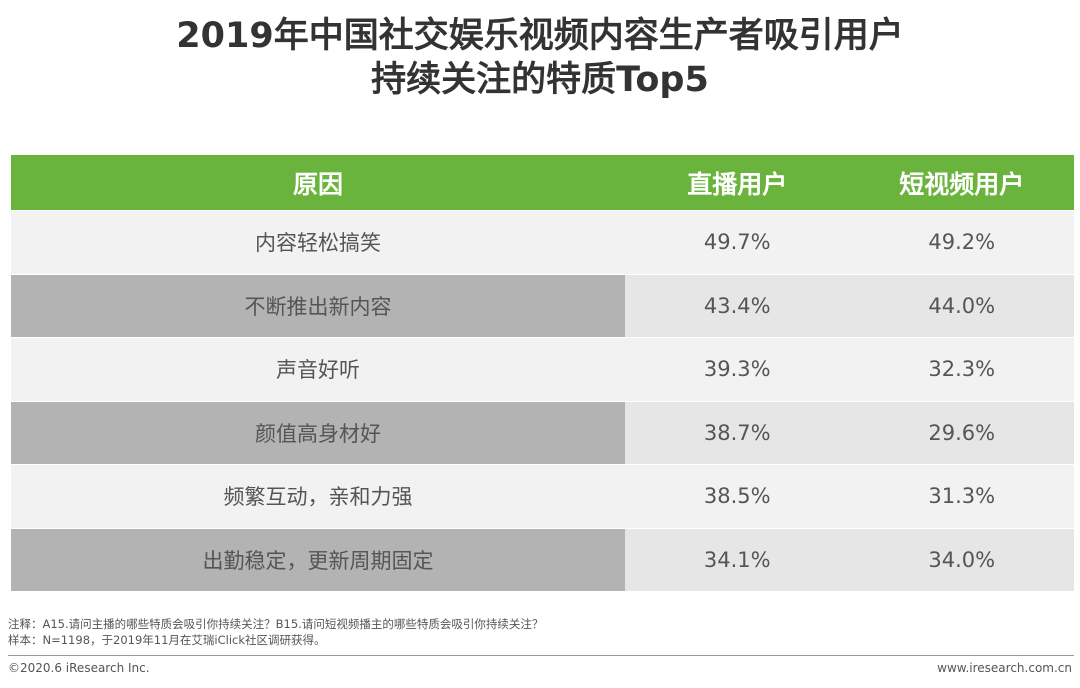  Describe the element at coordinates (737, 369) in the screenshot. I see `cell-live: 39.3%` at that location.